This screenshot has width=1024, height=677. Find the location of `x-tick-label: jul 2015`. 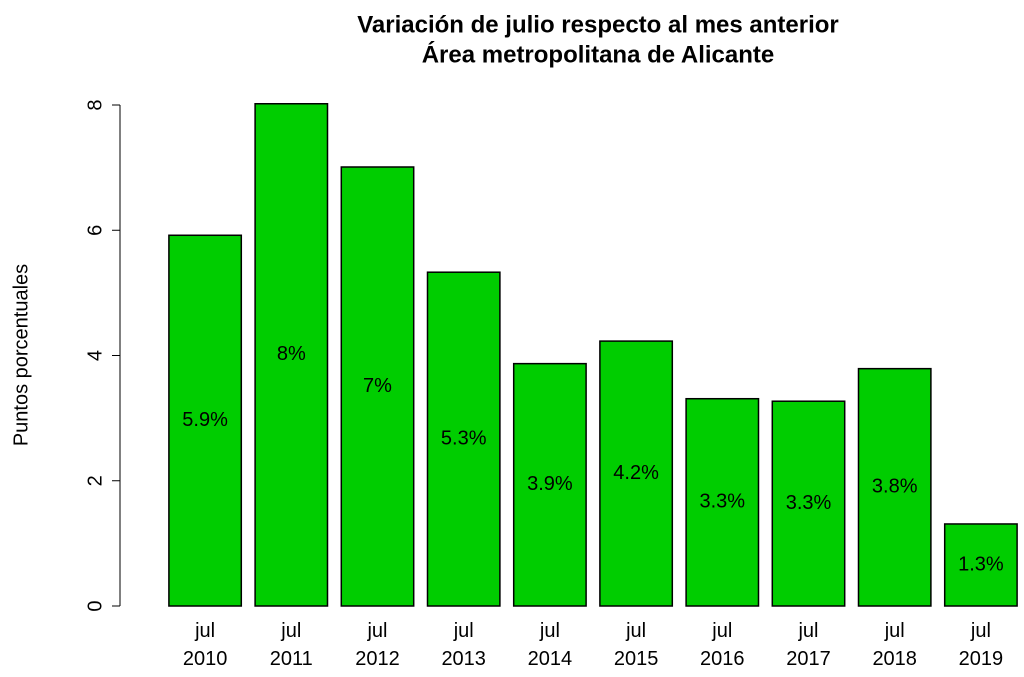

x-tick-label: jul 2015 is located at coordinates (636, 645).